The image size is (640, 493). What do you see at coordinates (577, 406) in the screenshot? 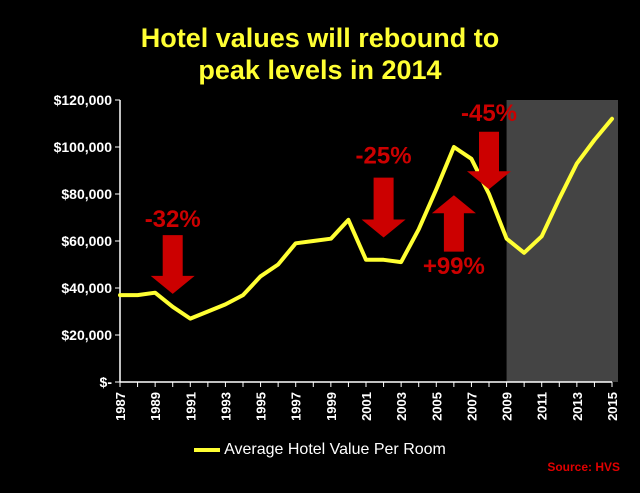
I see `x-tick-label: 2013` at bounding box center [577, 406].